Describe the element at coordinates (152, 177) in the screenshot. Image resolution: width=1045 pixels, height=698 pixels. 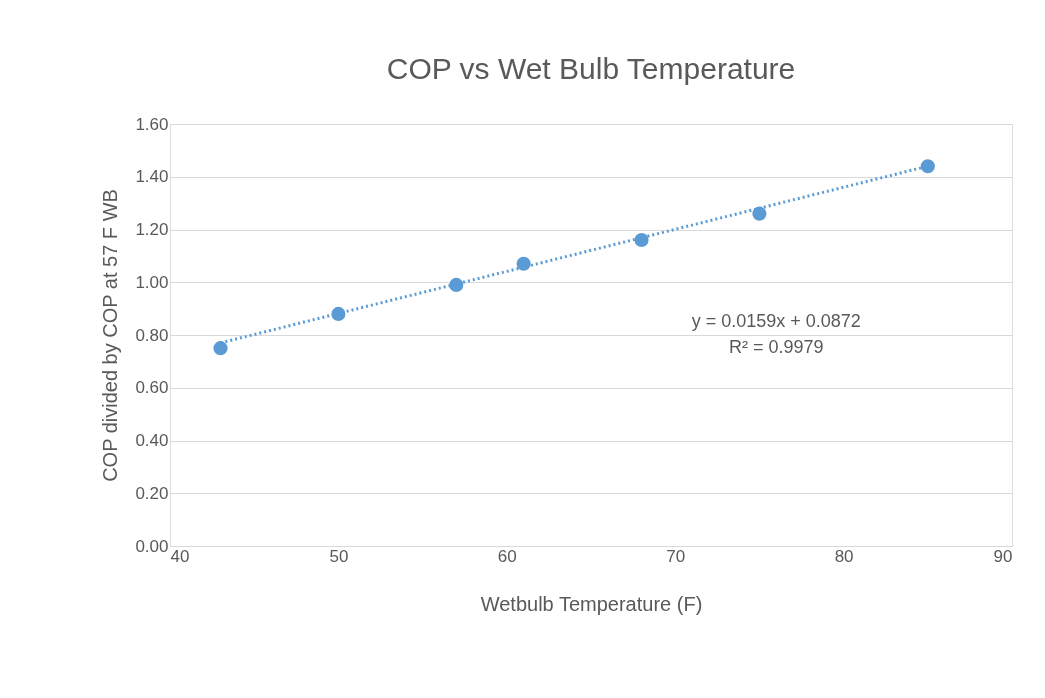
I see `y-tick-label: 1.40` at that location.